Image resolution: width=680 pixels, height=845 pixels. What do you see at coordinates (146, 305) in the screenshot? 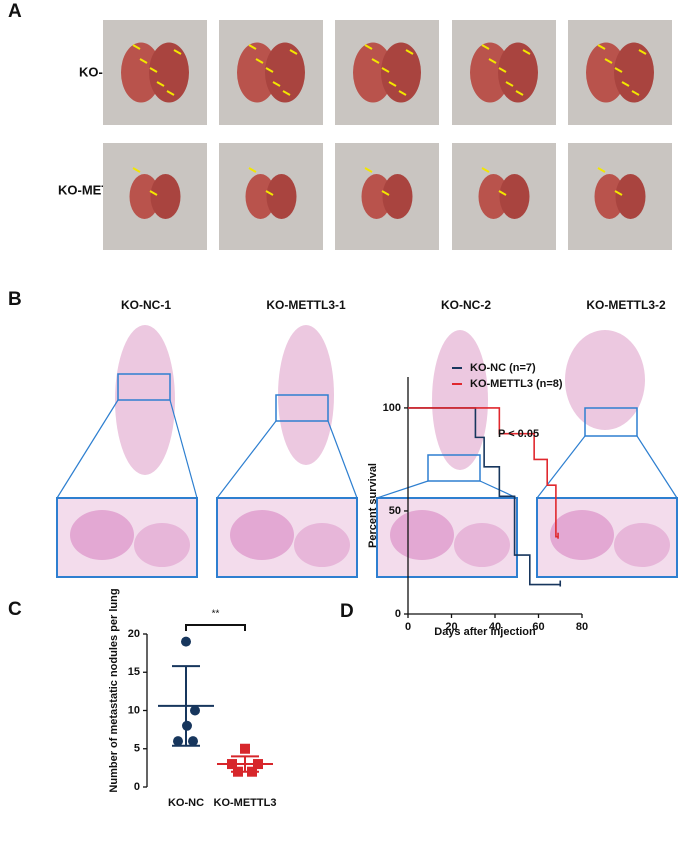
I see `column-label: KO-NC-1` at bounding box center [146, 305].